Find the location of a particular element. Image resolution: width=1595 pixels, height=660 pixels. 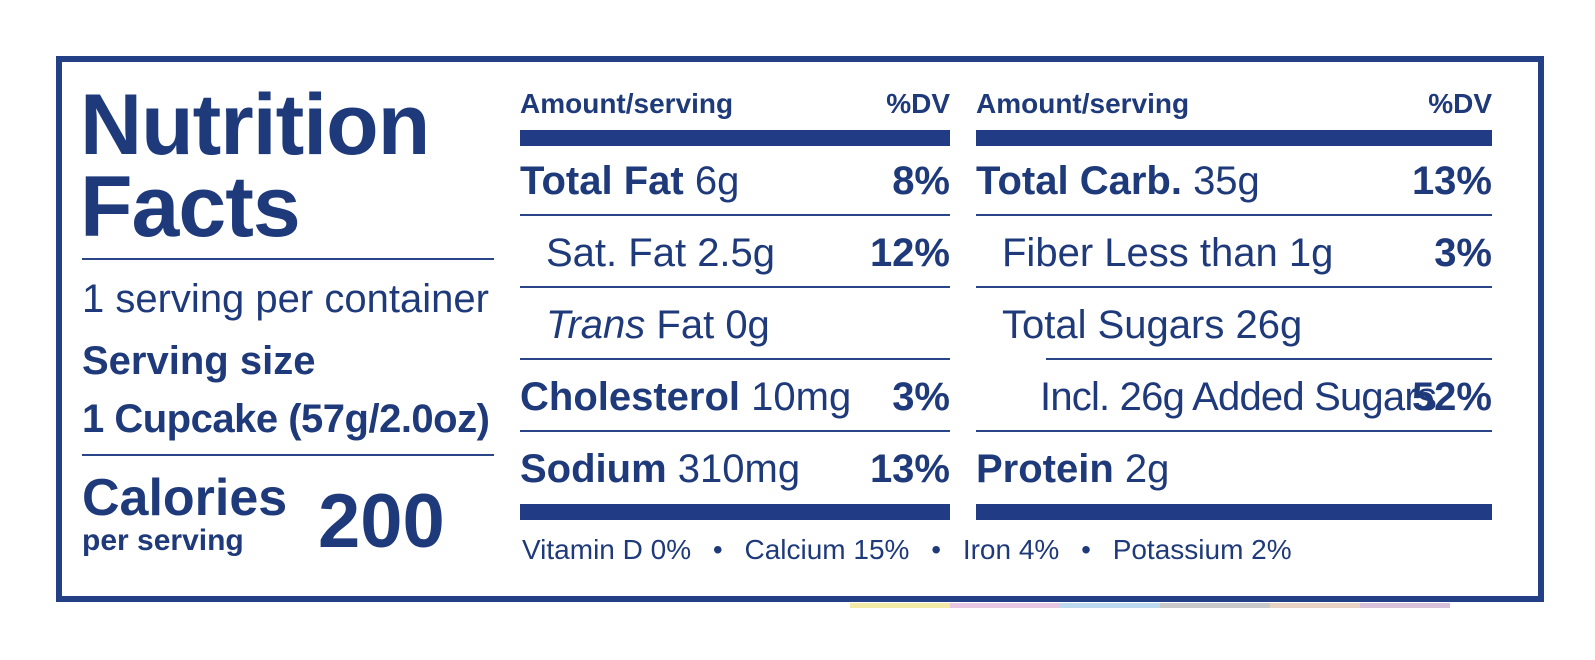

dv-total-fat: 8% is located at coordinates (921, 181).